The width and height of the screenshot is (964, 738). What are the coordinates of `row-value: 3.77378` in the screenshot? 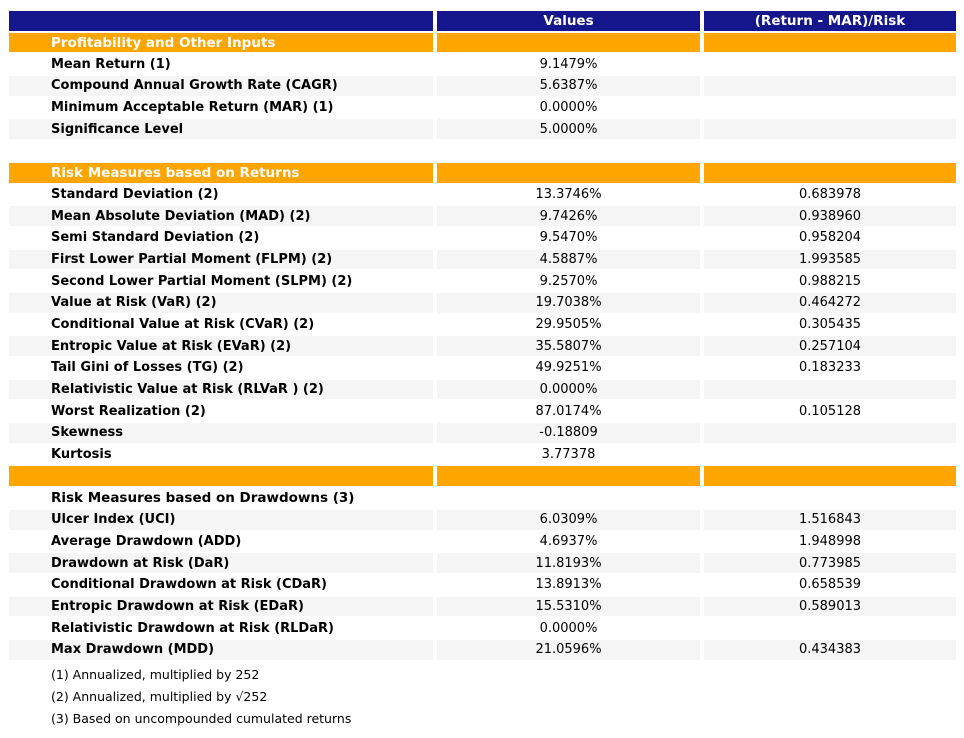 It's located at (568, 454).